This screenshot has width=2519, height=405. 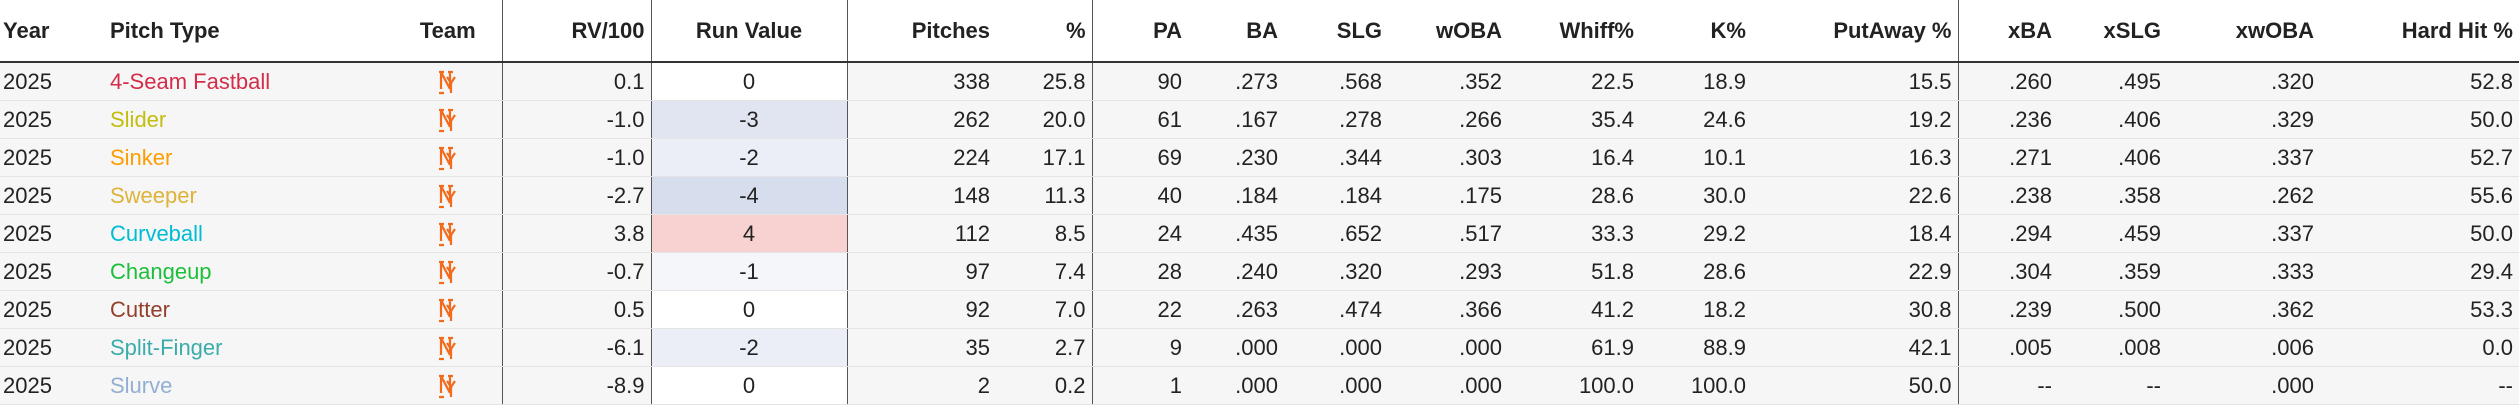 What do you see at coordinates (2419, 195) in the screenshot?
I see `cell: 55.6` at bounding box center [2419, 195].